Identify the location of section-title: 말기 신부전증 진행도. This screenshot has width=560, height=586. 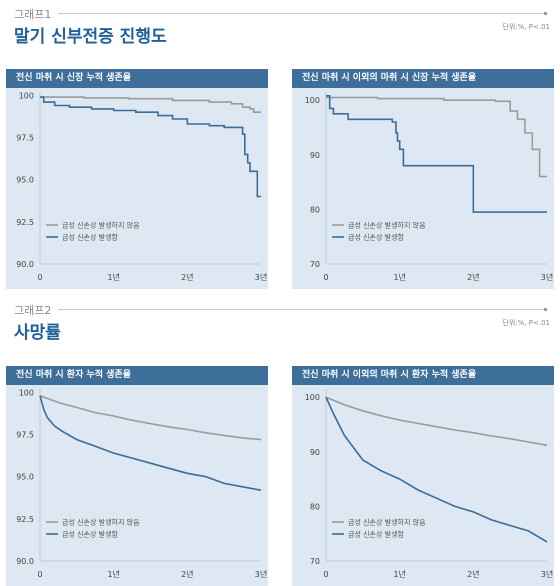
(90, 37).